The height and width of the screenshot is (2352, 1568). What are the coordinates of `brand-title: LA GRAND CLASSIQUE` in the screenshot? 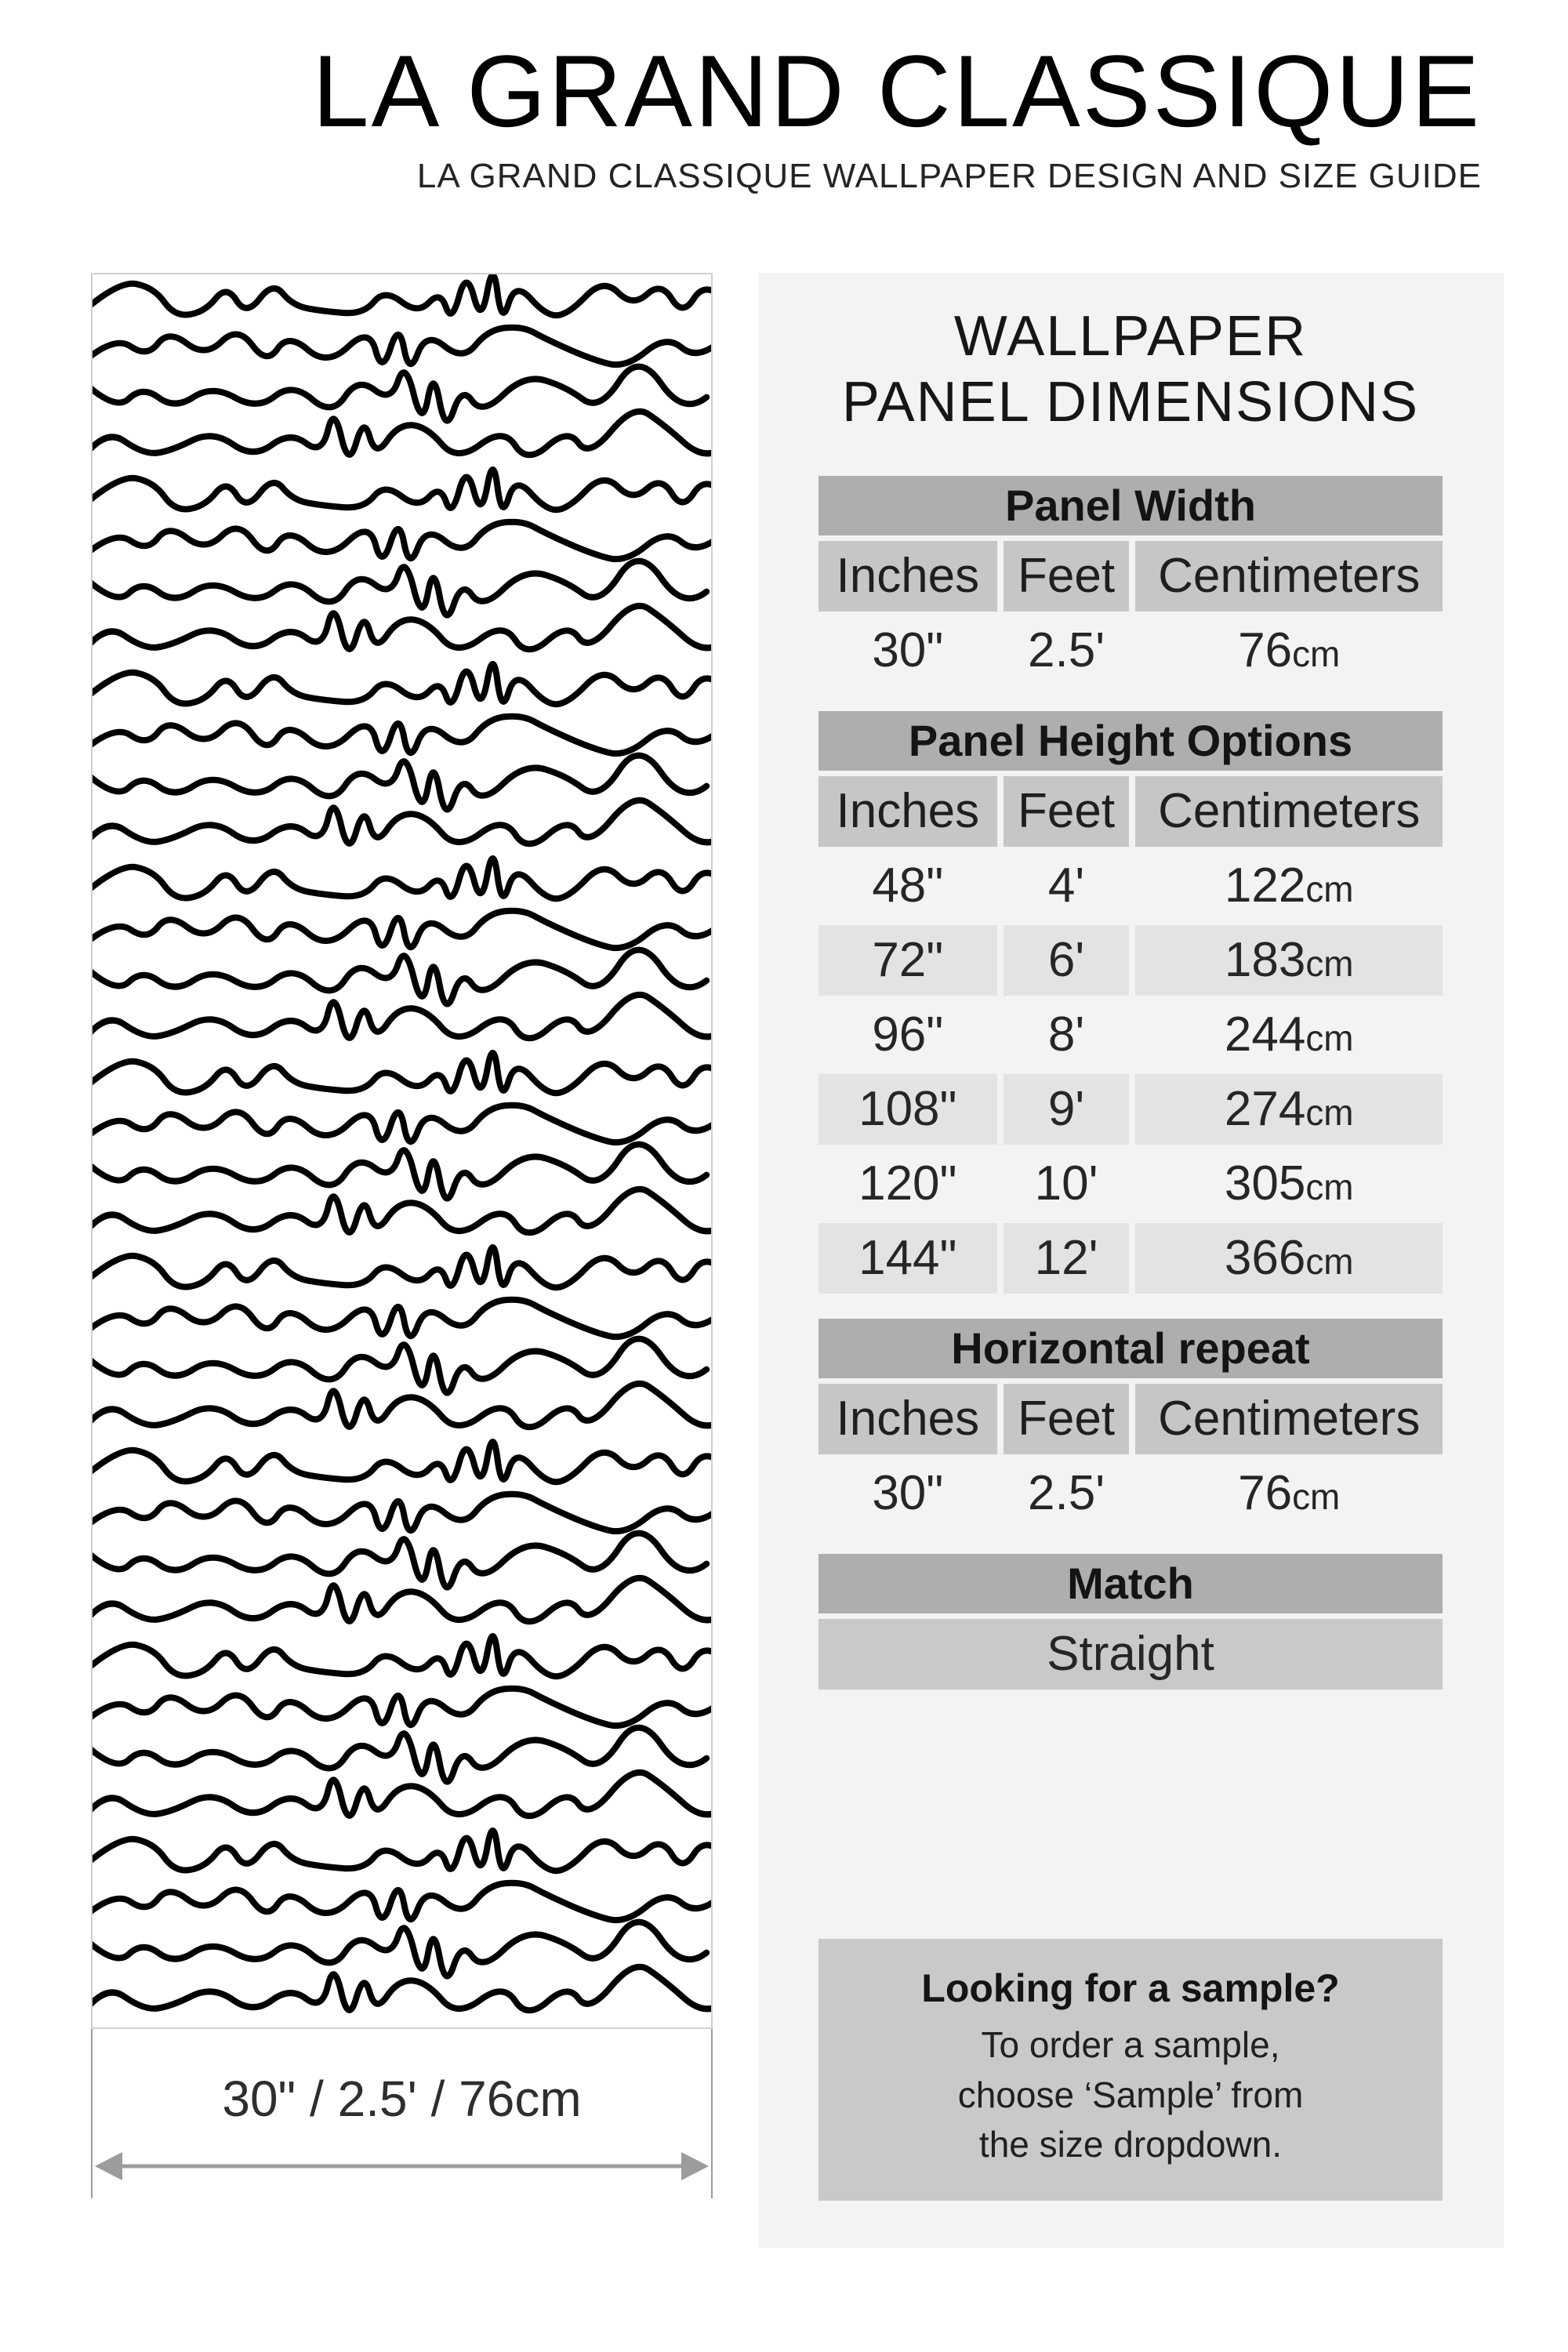 It's located at (897, 91).